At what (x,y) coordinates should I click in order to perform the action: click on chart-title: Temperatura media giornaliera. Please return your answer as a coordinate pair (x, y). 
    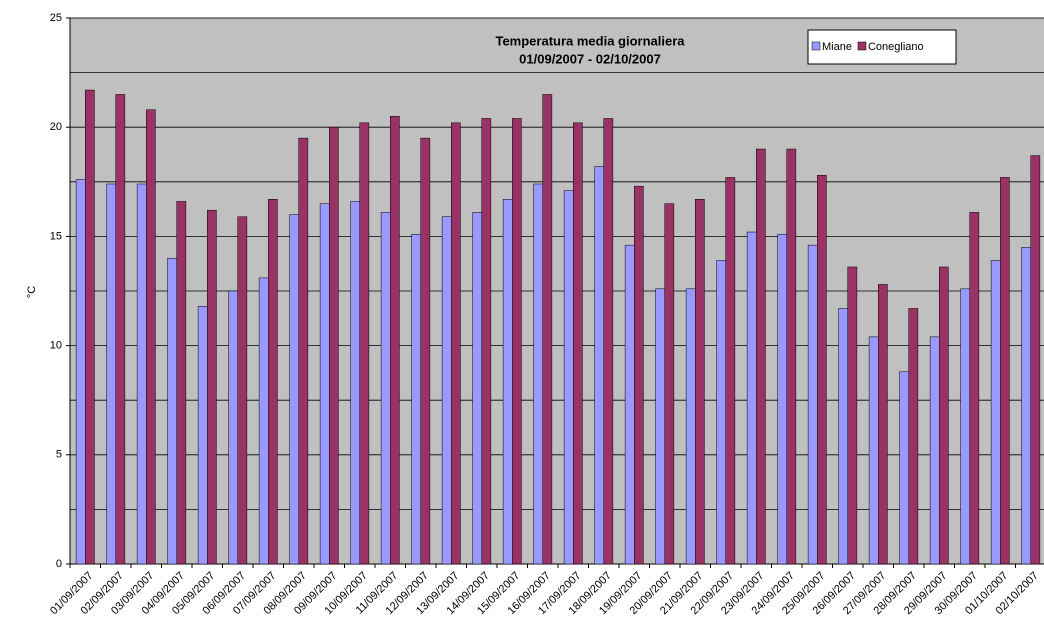
    Looking at the image, I should click on (590, 40).